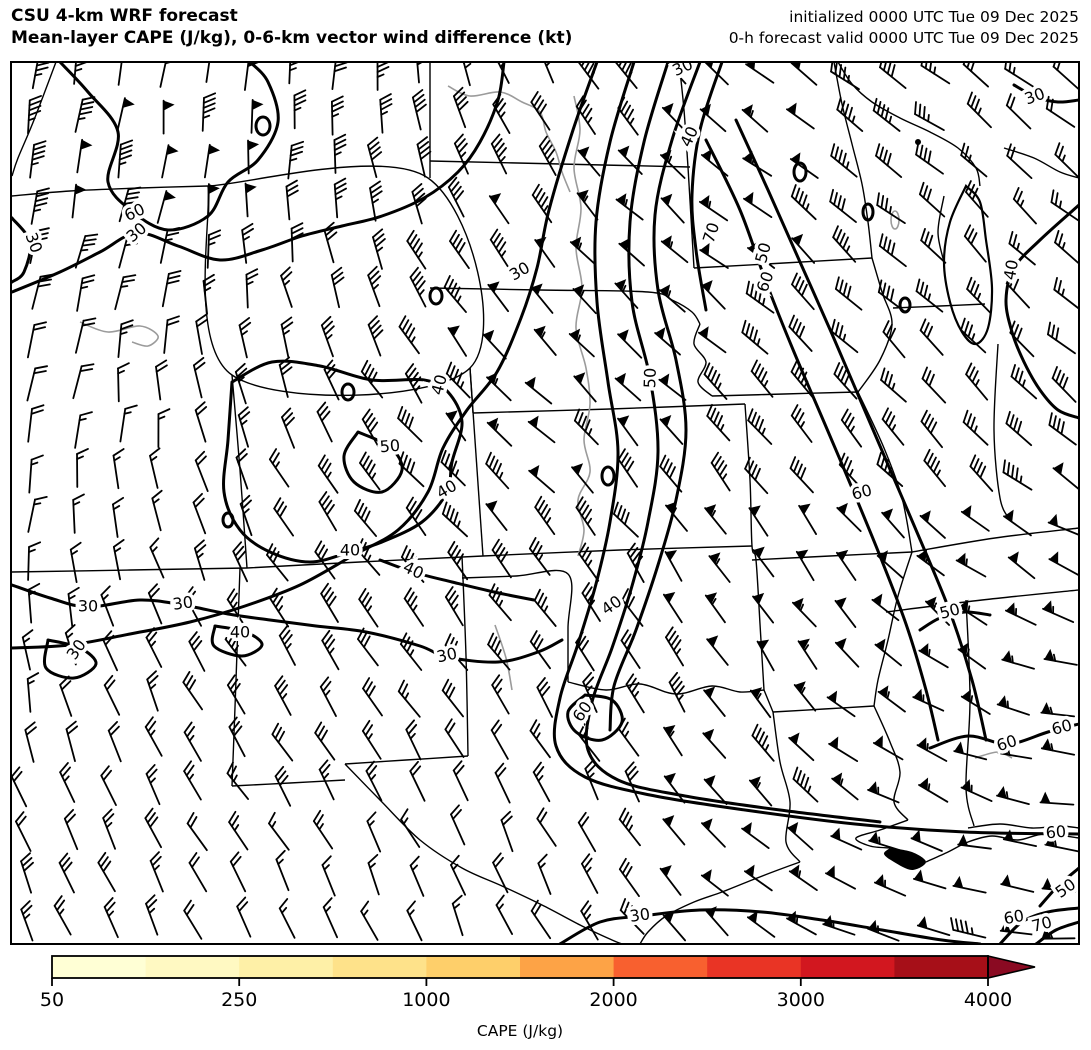  I want to click on title-line-1: CSU 4-km WRF forecast, so click(124, 16).